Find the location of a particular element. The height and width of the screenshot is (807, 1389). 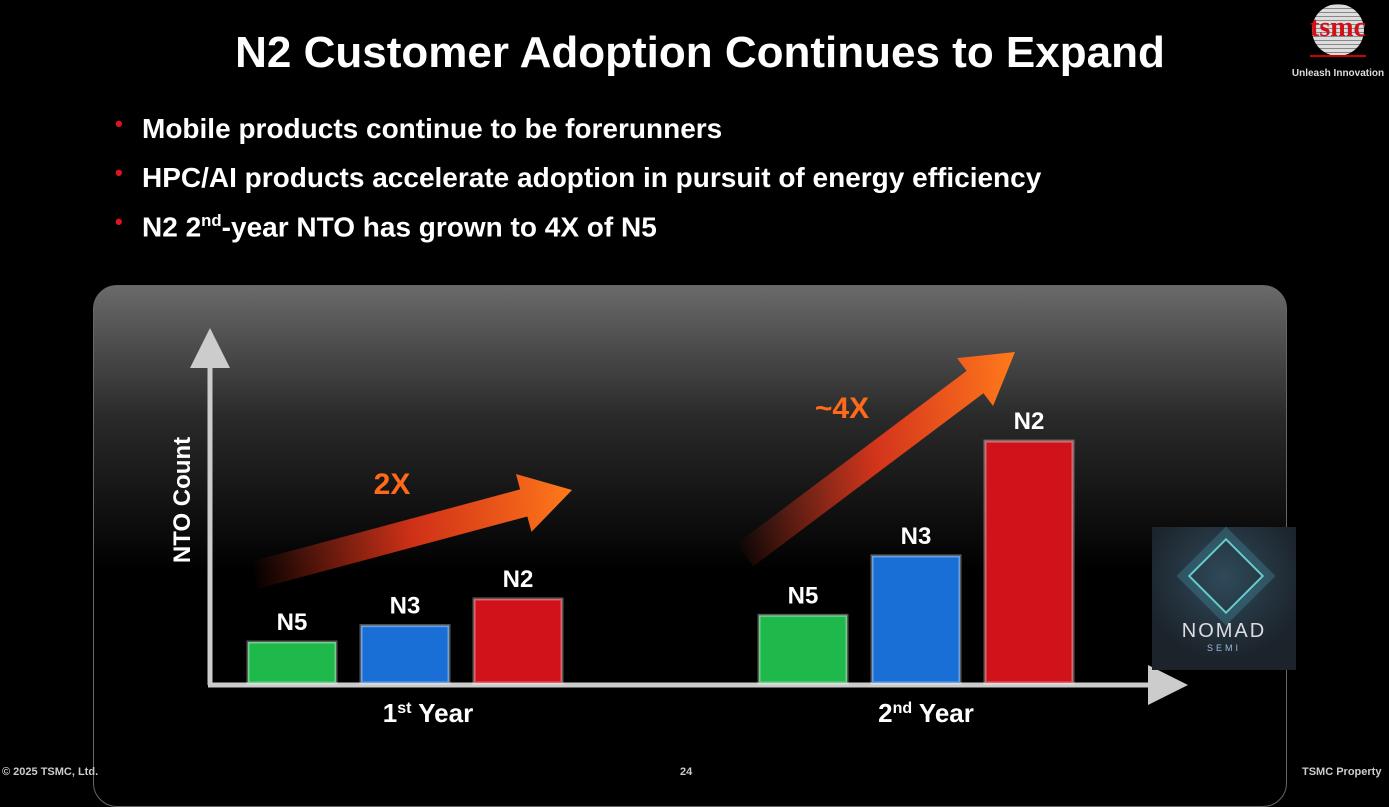

page-number: 24 is located at coordinates (686, 772).